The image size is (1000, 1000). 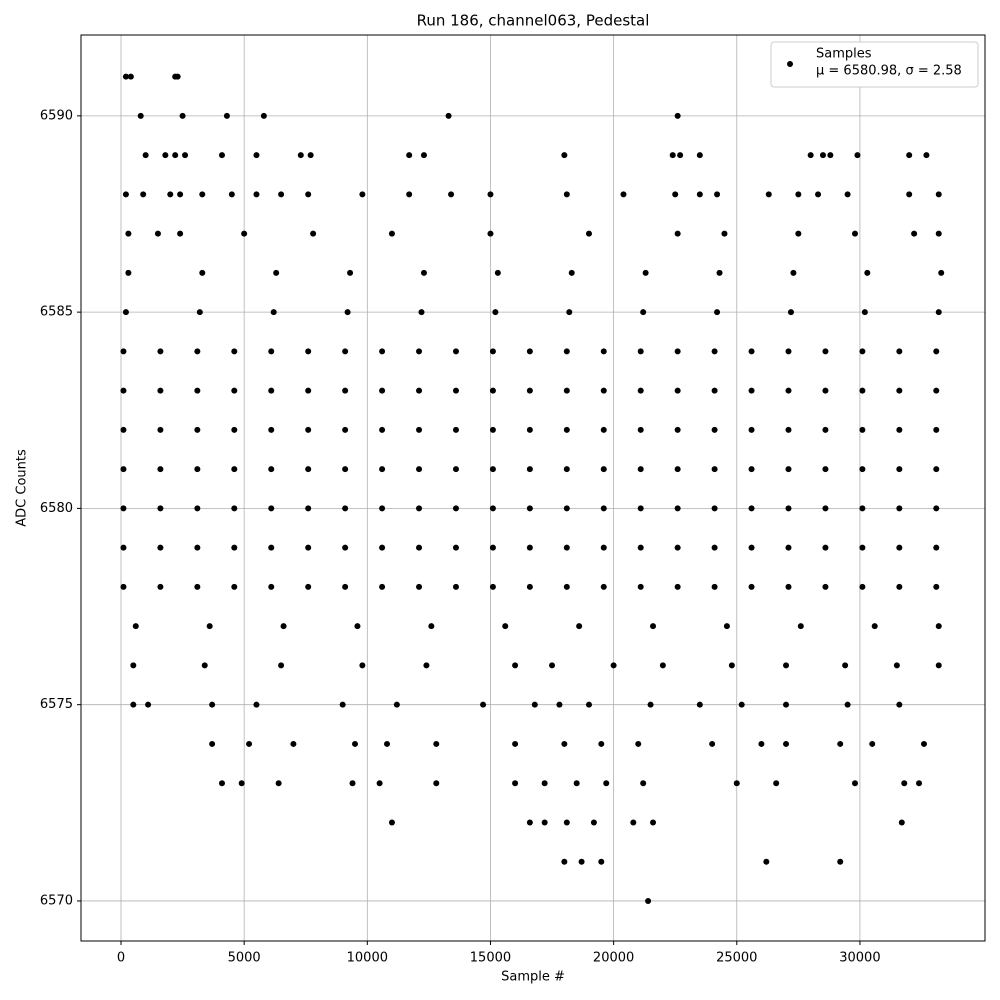 I want to click on legend-marker, so click(x=790, y=64).